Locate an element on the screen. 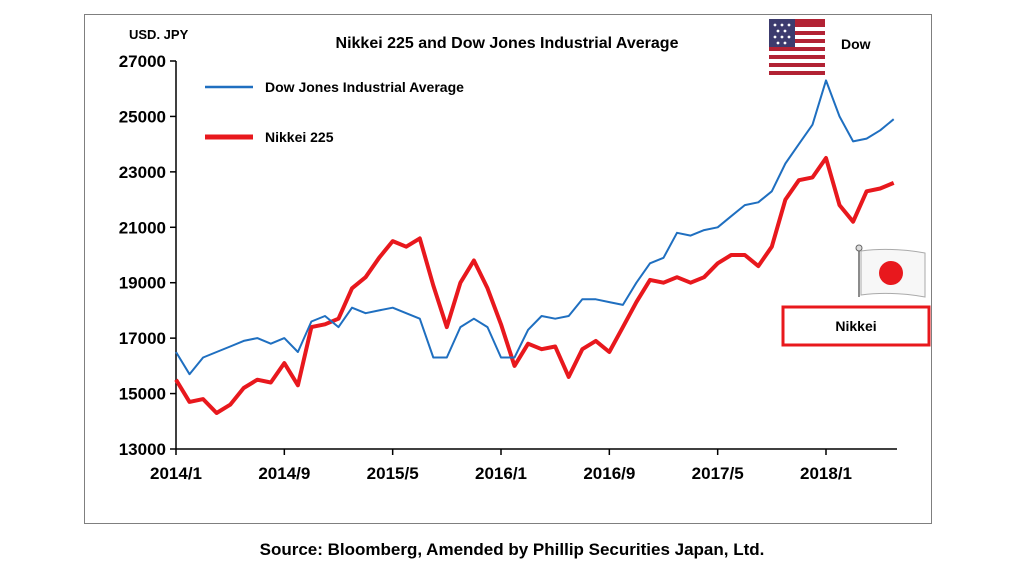  y-tick-label: 19000 is located at coordinates (142, 283).